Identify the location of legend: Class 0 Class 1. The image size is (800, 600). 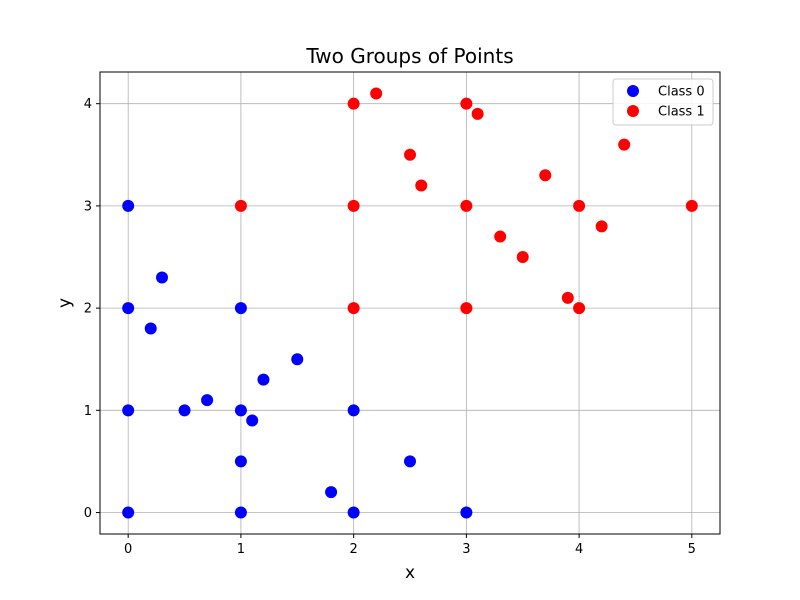
(663, 102).